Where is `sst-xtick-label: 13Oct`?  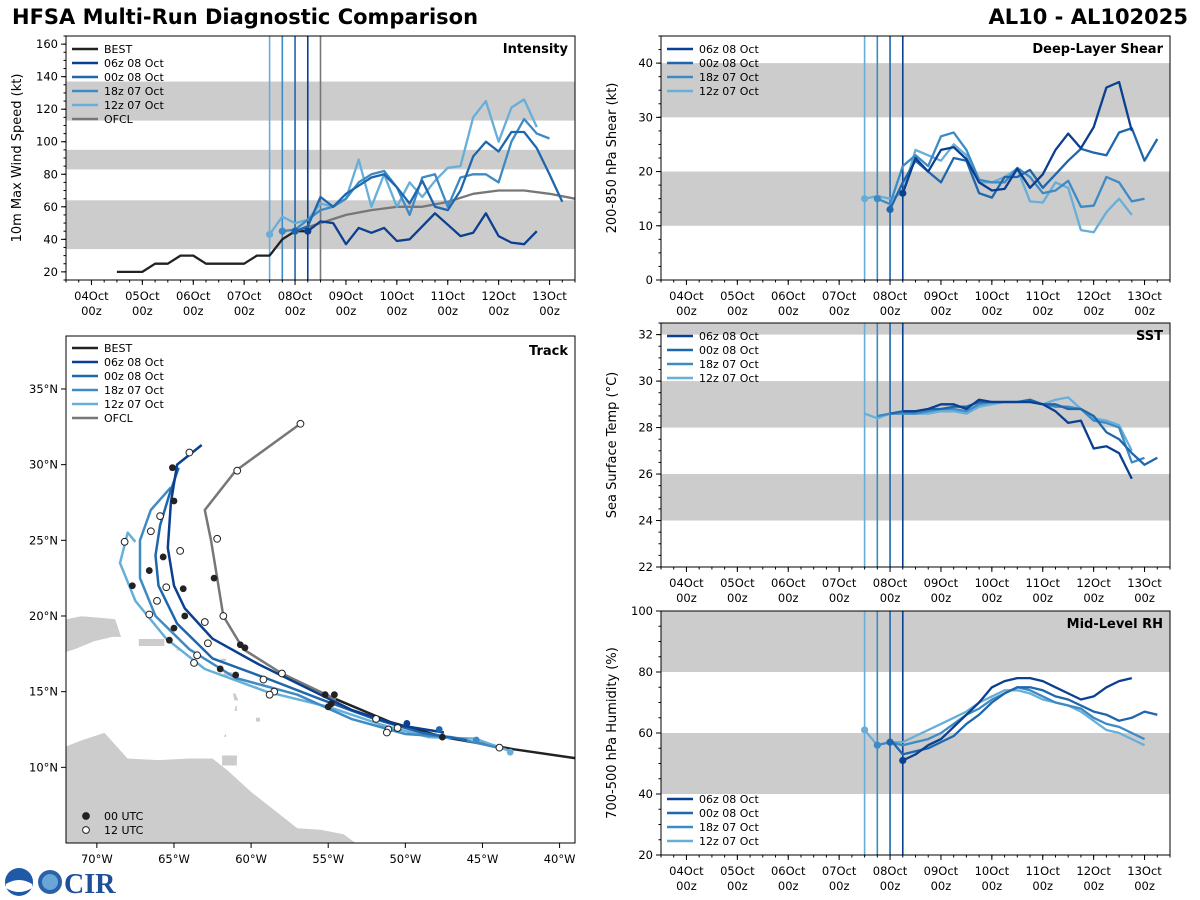
sst-xtick-label: 13Oct is located at coordinates (1144, 583).